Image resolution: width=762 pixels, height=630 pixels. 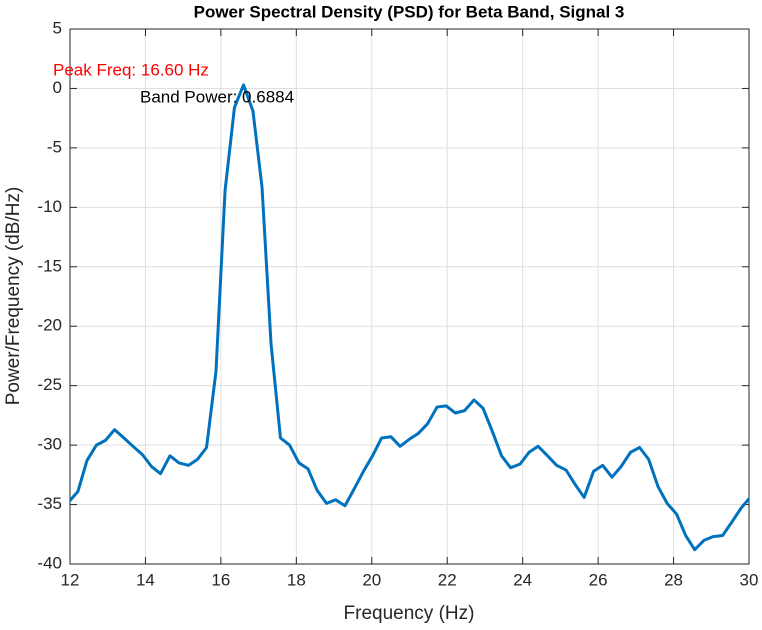 I want to click on y-tick-label: -5, so click(x=54, y=146).